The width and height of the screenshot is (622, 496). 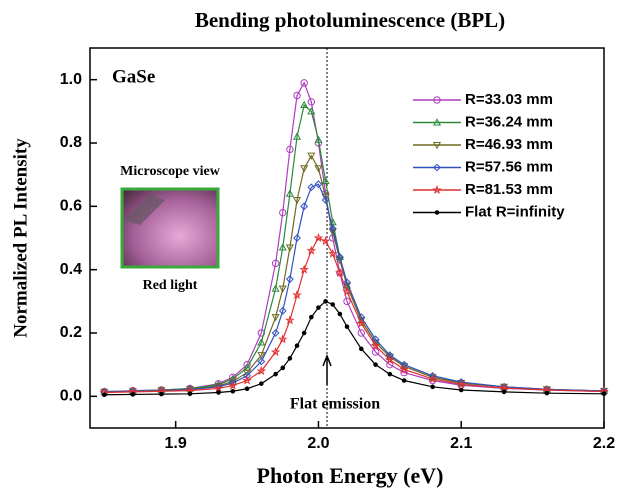 I want to click on microscope-inset, so click(x=170, y=228).